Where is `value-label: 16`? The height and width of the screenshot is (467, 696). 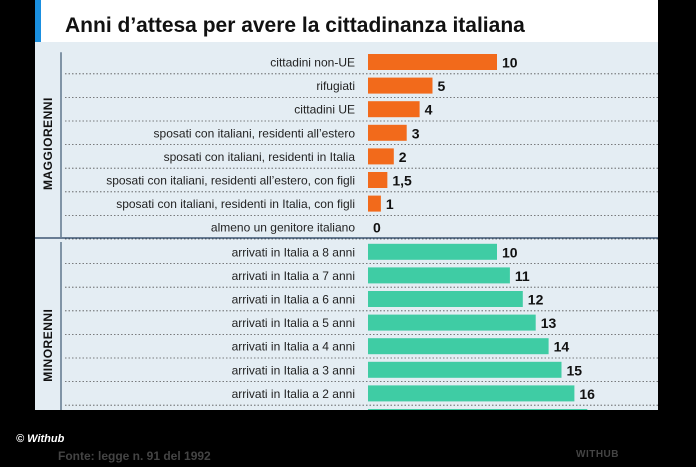 value-label: 16 is located at coordinates (587, 394).